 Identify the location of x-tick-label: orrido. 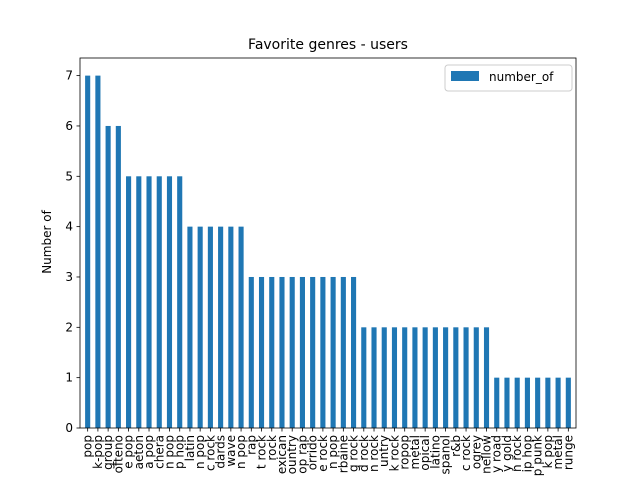
(313, 452).